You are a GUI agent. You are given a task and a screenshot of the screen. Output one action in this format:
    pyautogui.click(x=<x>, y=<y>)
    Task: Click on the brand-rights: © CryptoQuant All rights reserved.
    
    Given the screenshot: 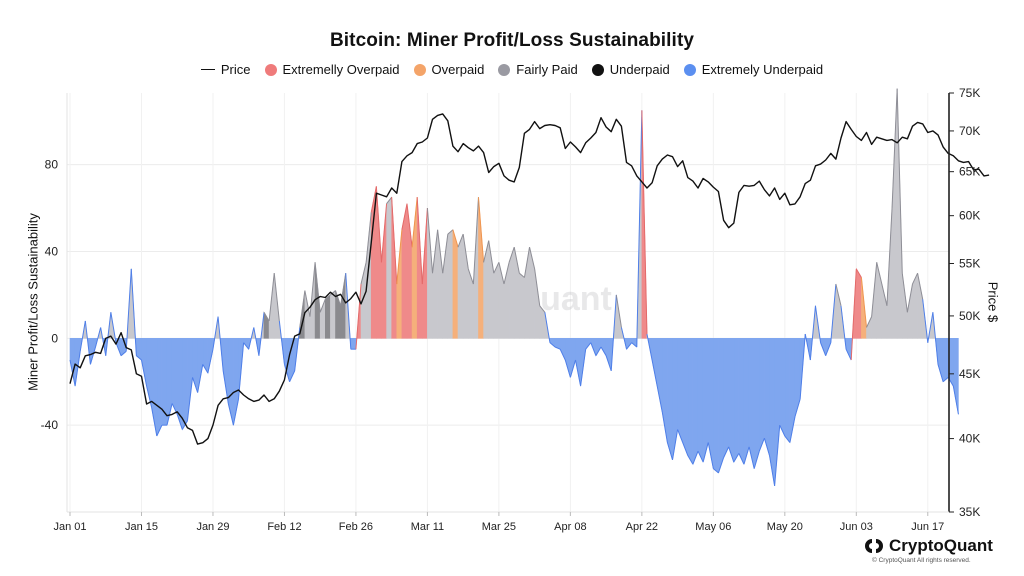 What is the action you would take?
    pyautogui.click(x=921, y=560)
    